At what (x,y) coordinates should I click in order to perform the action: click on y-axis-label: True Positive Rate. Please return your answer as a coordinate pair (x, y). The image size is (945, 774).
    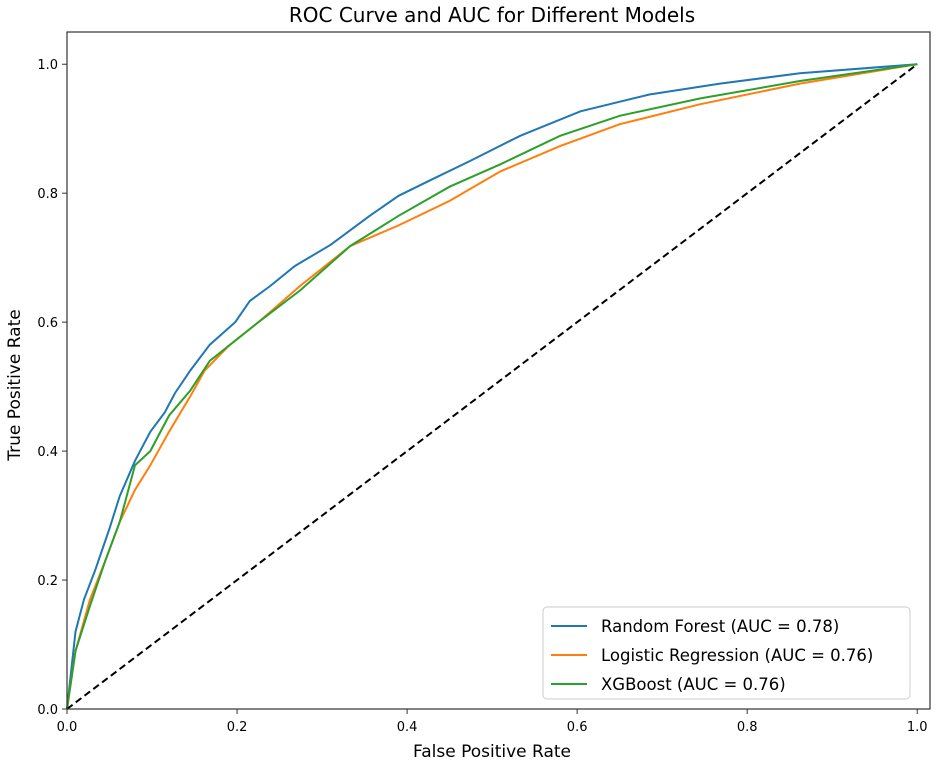
    Looking at the image, I should click on (15, 385).